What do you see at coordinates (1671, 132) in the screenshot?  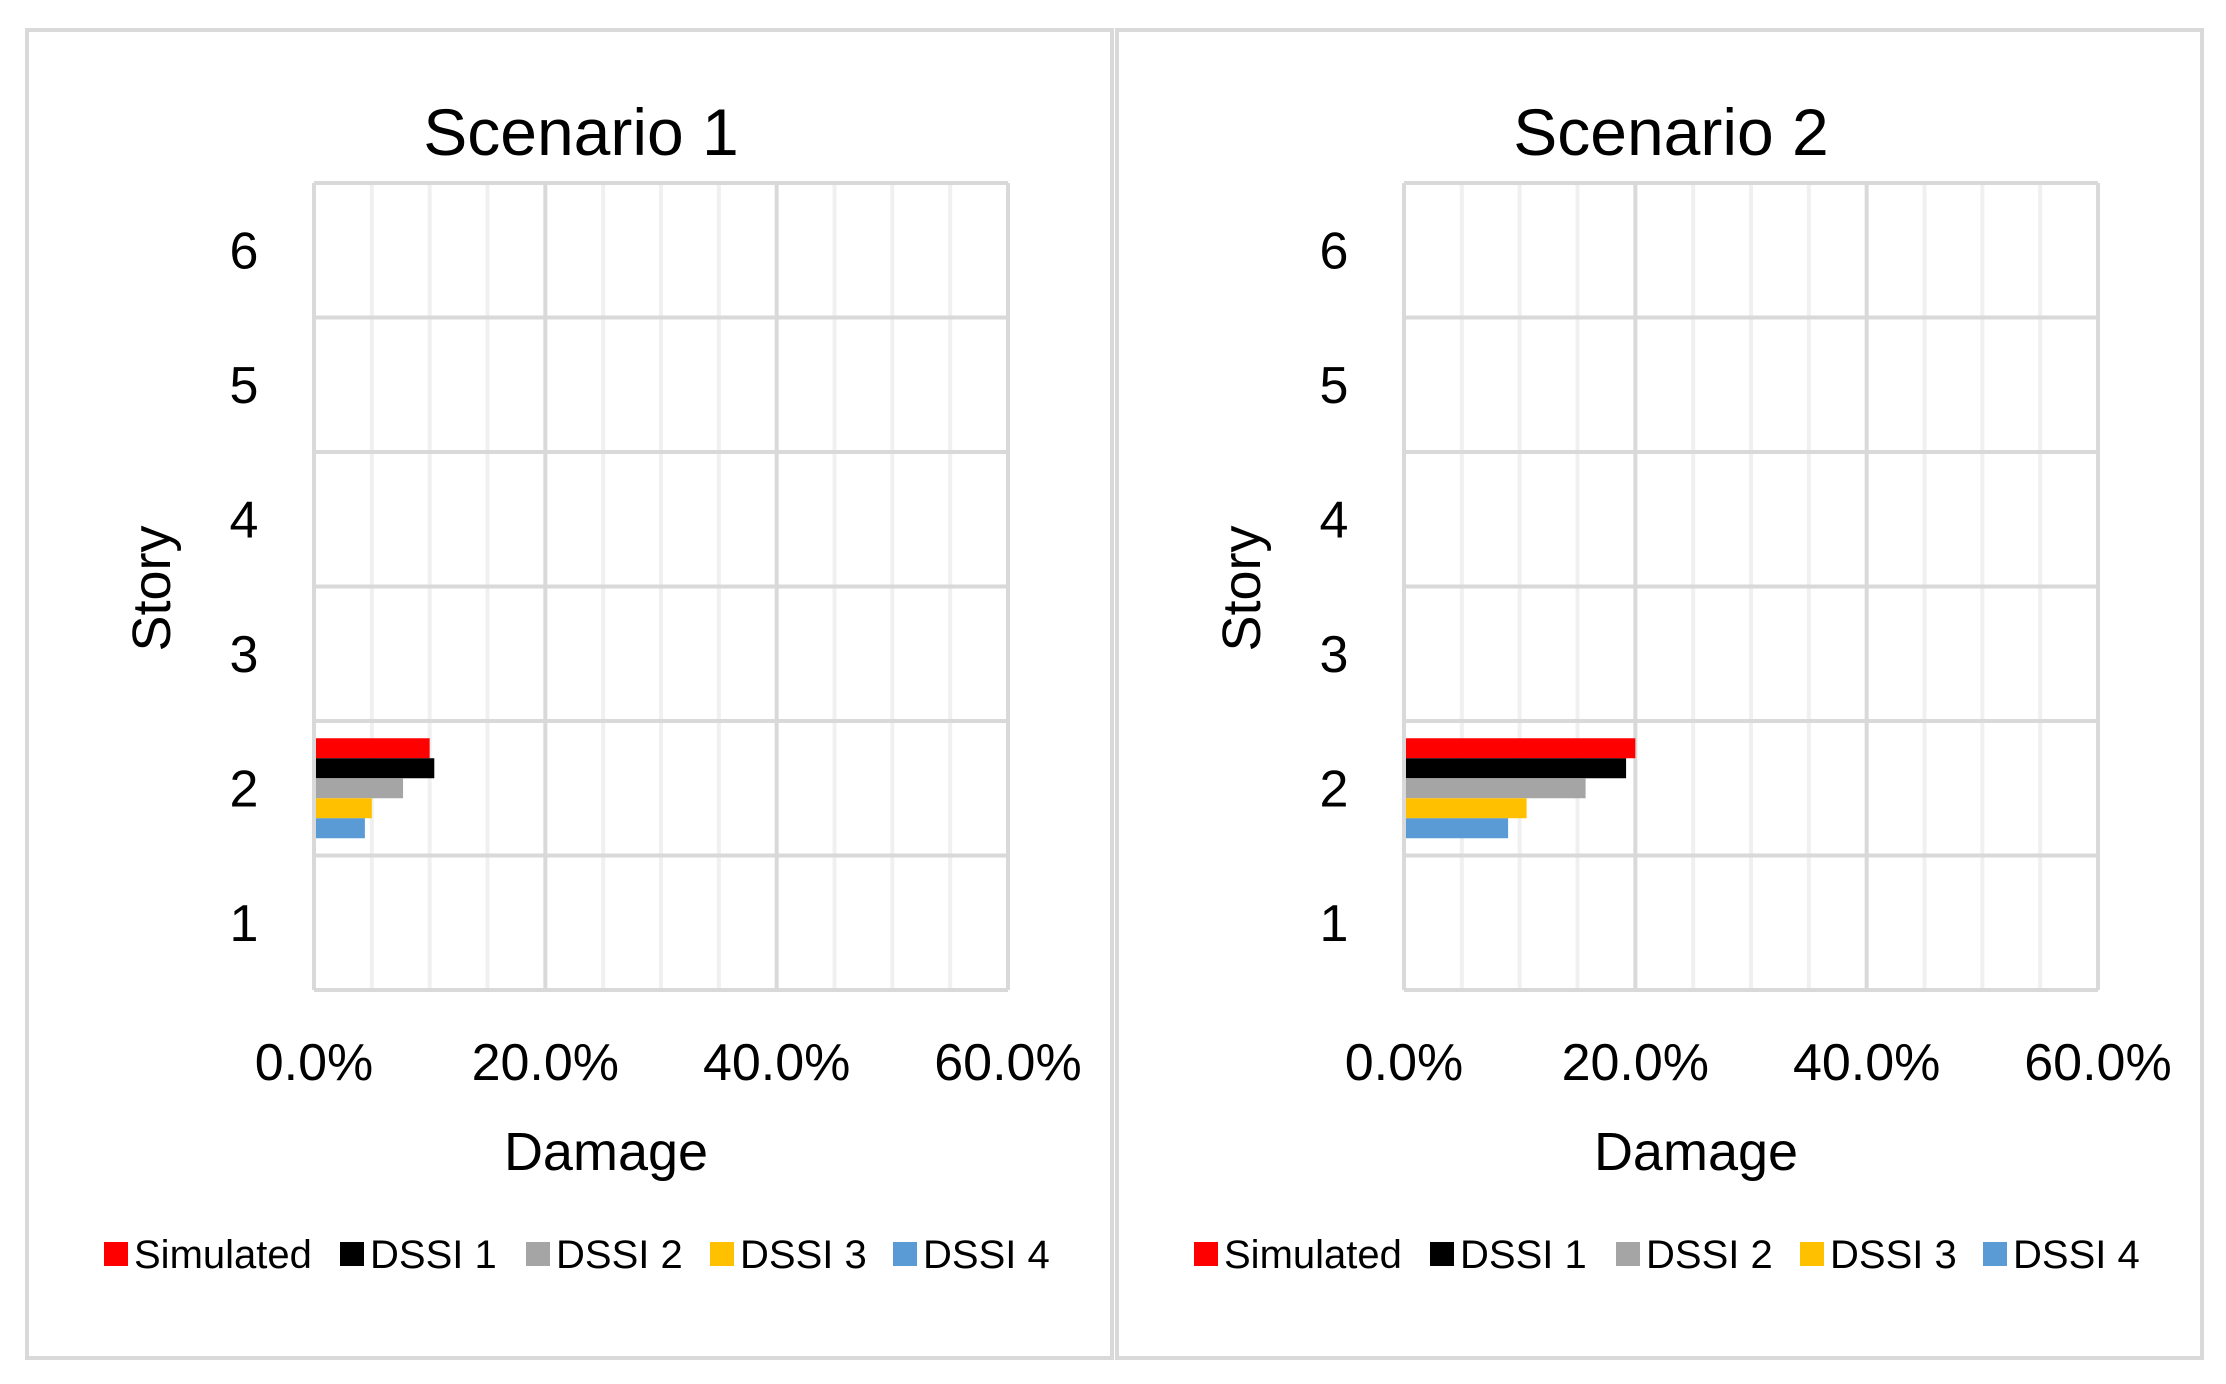 I see `chart-title: Scenario 2` at bounding box center [1671, 132].